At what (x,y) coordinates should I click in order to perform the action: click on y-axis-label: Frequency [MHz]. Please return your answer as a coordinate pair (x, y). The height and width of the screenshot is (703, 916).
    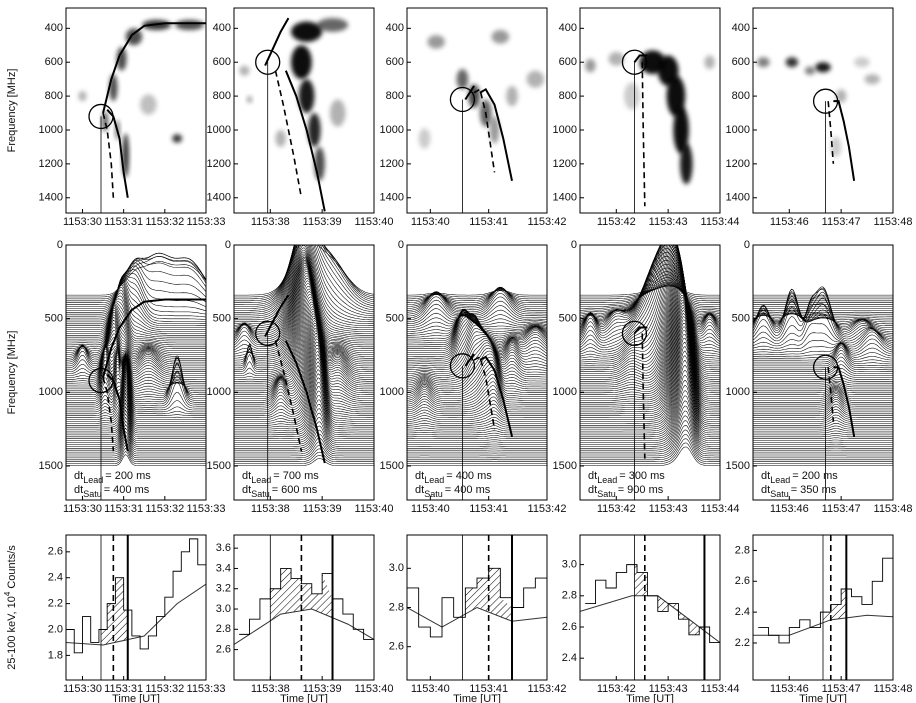
    Looking at the image, I should click on (12, 373).